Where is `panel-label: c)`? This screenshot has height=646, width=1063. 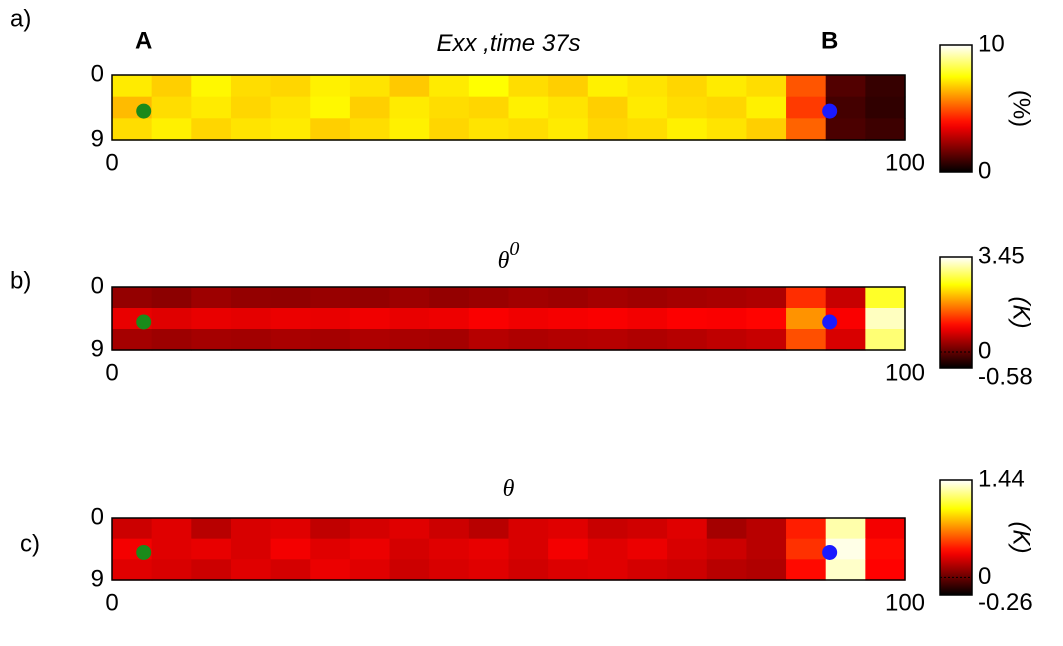 panel-label: c) is located at coordinates (30, 543).